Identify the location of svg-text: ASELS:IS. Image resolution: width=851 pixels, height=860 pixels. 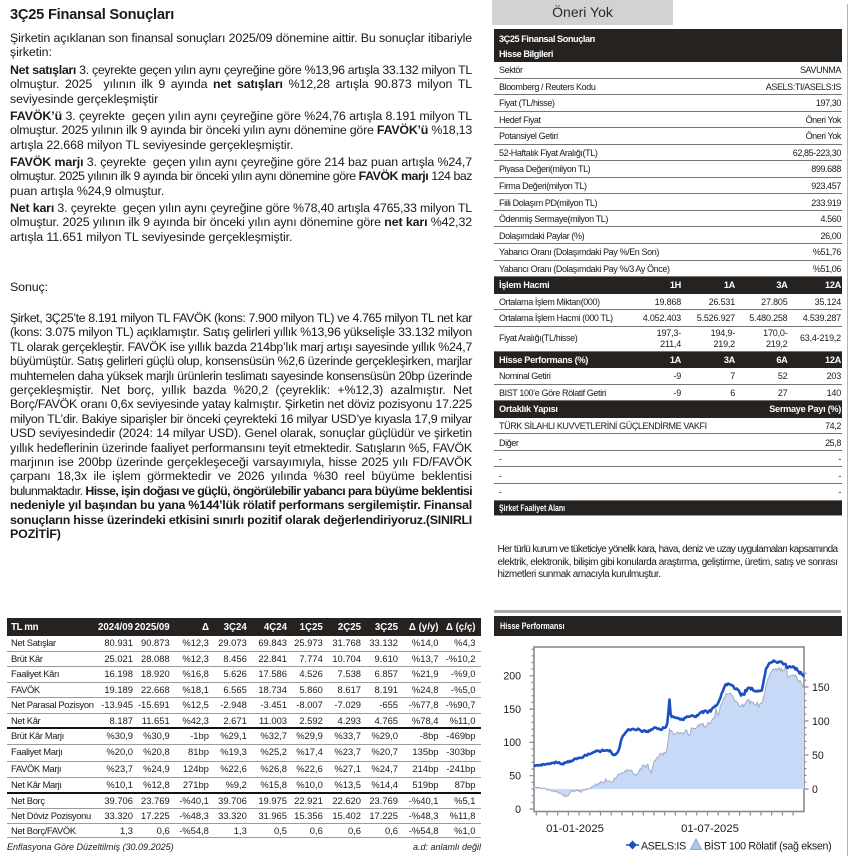
(663, 847).